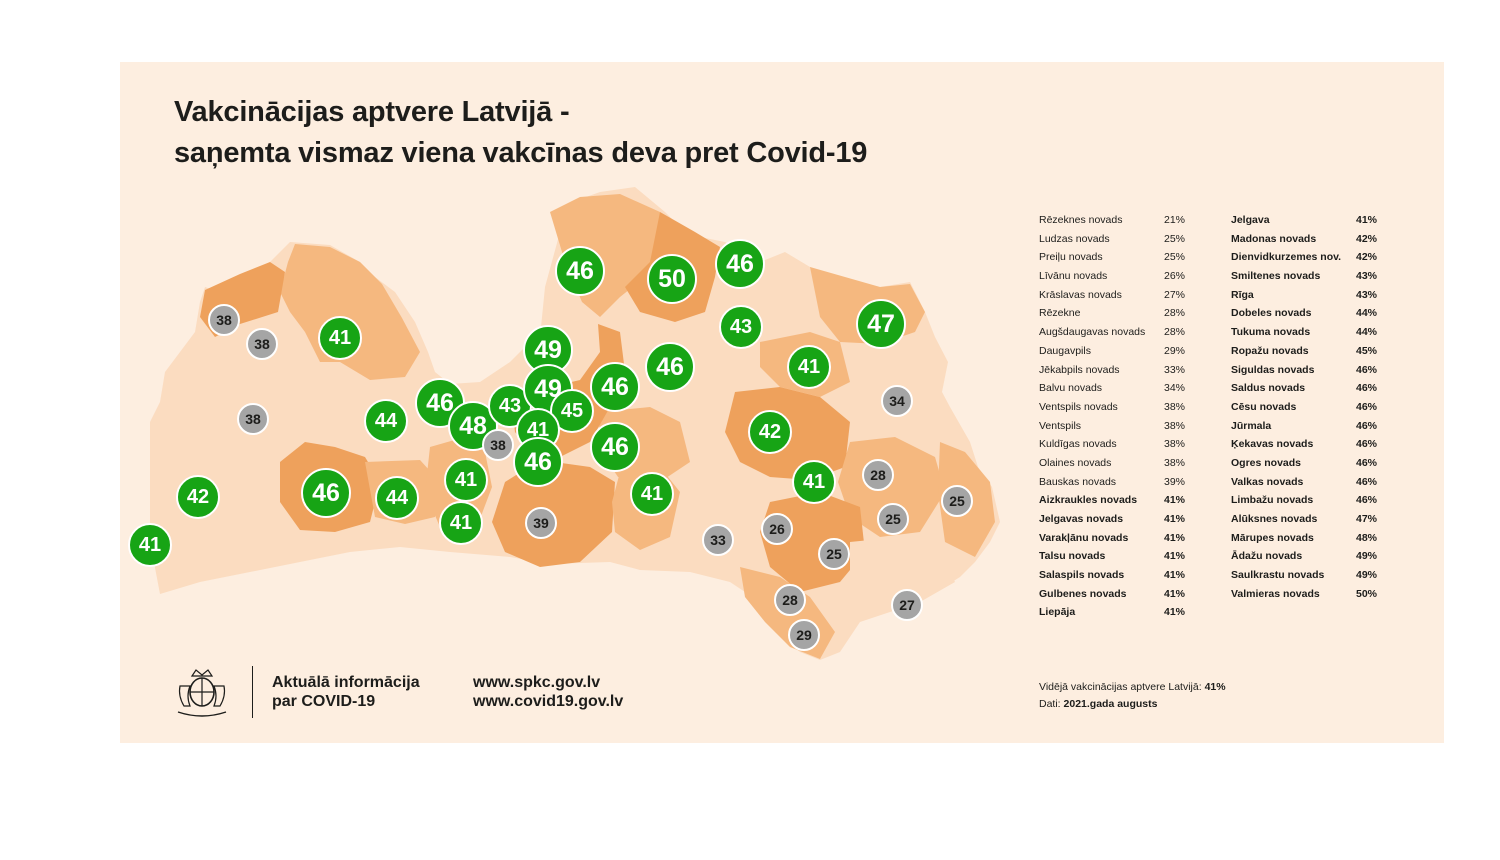  Describe the element at coordinates (346, 692) in the screenshot. I see `info-text: Aktuālā informācija par COVID-19` at that location.